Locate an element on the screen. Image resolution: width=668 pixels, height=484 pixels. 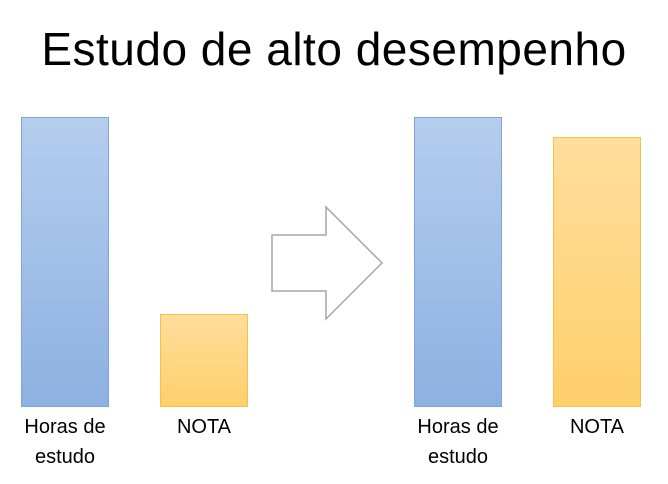
left-grade-bar is located at coordinates (204, 360).